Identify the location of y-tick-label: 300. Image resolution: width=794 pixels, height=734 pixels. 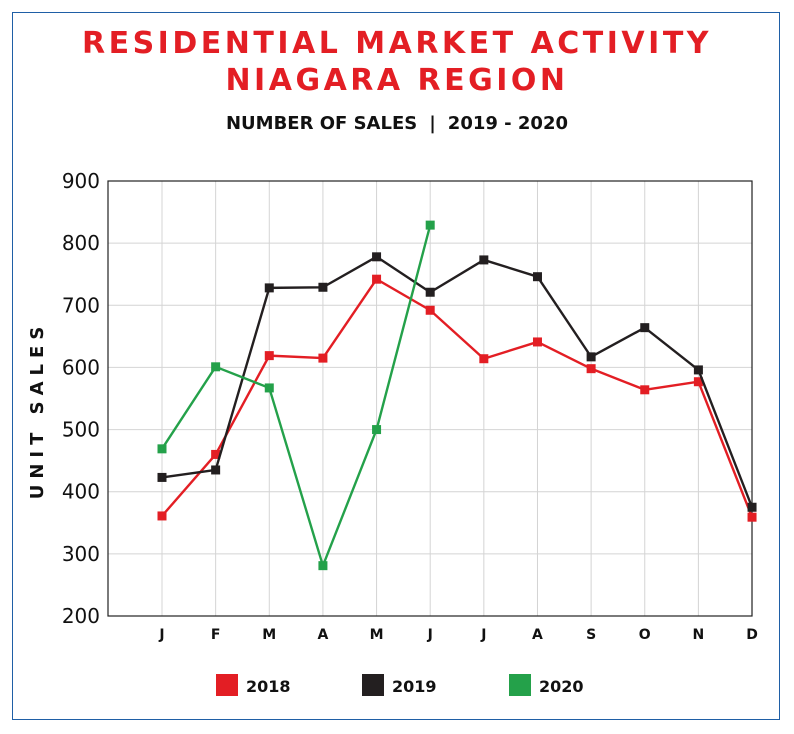
(81, 554).